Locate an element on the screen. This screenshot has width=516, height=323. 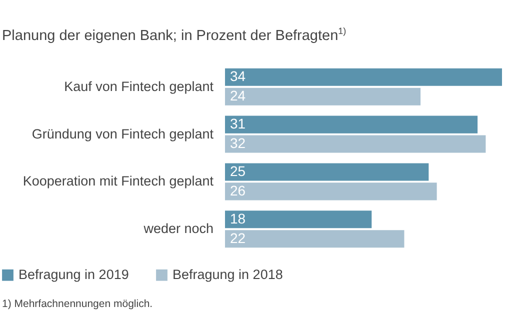
data-label: 22 is located at coordinates (238, 238).